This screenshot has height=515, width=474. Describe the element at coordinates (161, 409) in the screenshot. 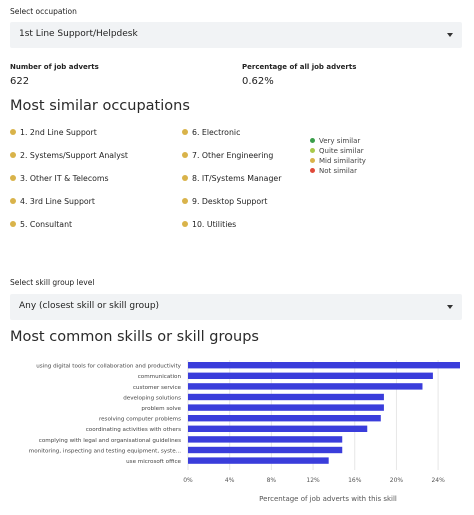

I see `category-label: problem solve` at that location.